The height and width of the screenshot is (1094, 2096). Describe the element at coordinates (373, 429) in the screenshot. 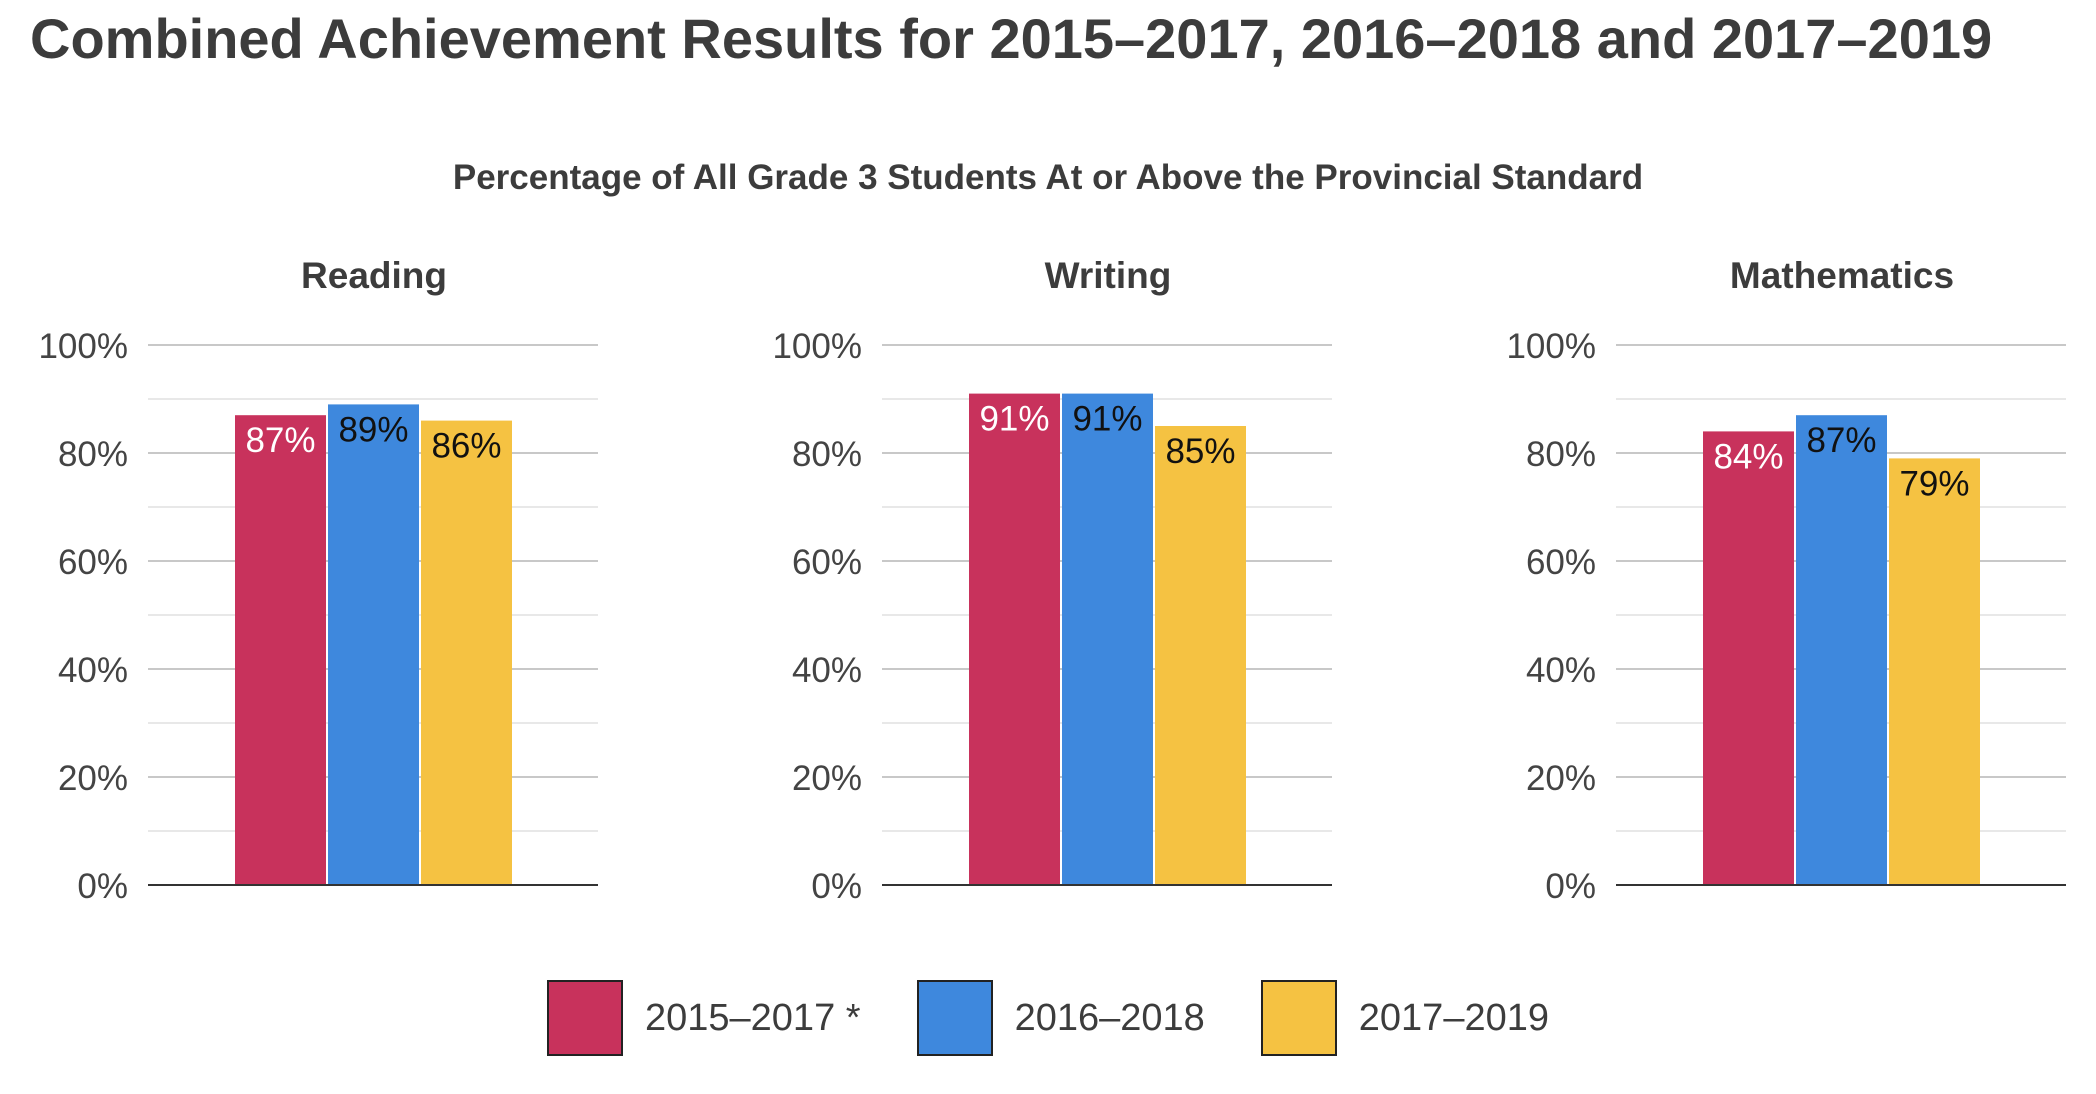

I see `reading-bar-label-2: 89%` at that location.